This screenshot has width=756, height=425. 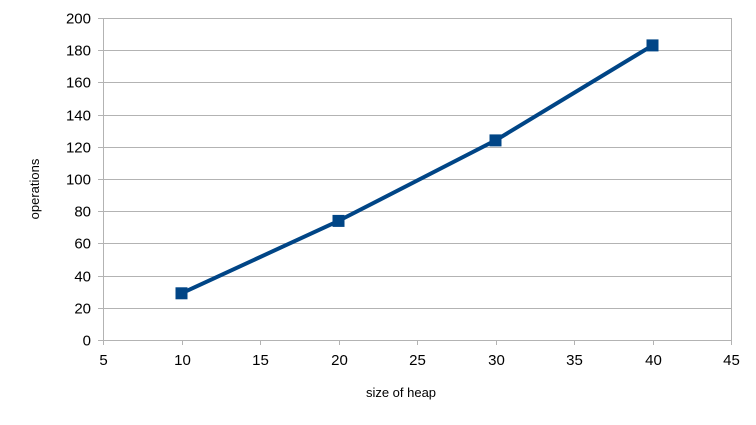 What do you see at coordinates (401, 392) in the screenshot?
I see `x-axis-title: size of heap` at bounding box center [401, 392].